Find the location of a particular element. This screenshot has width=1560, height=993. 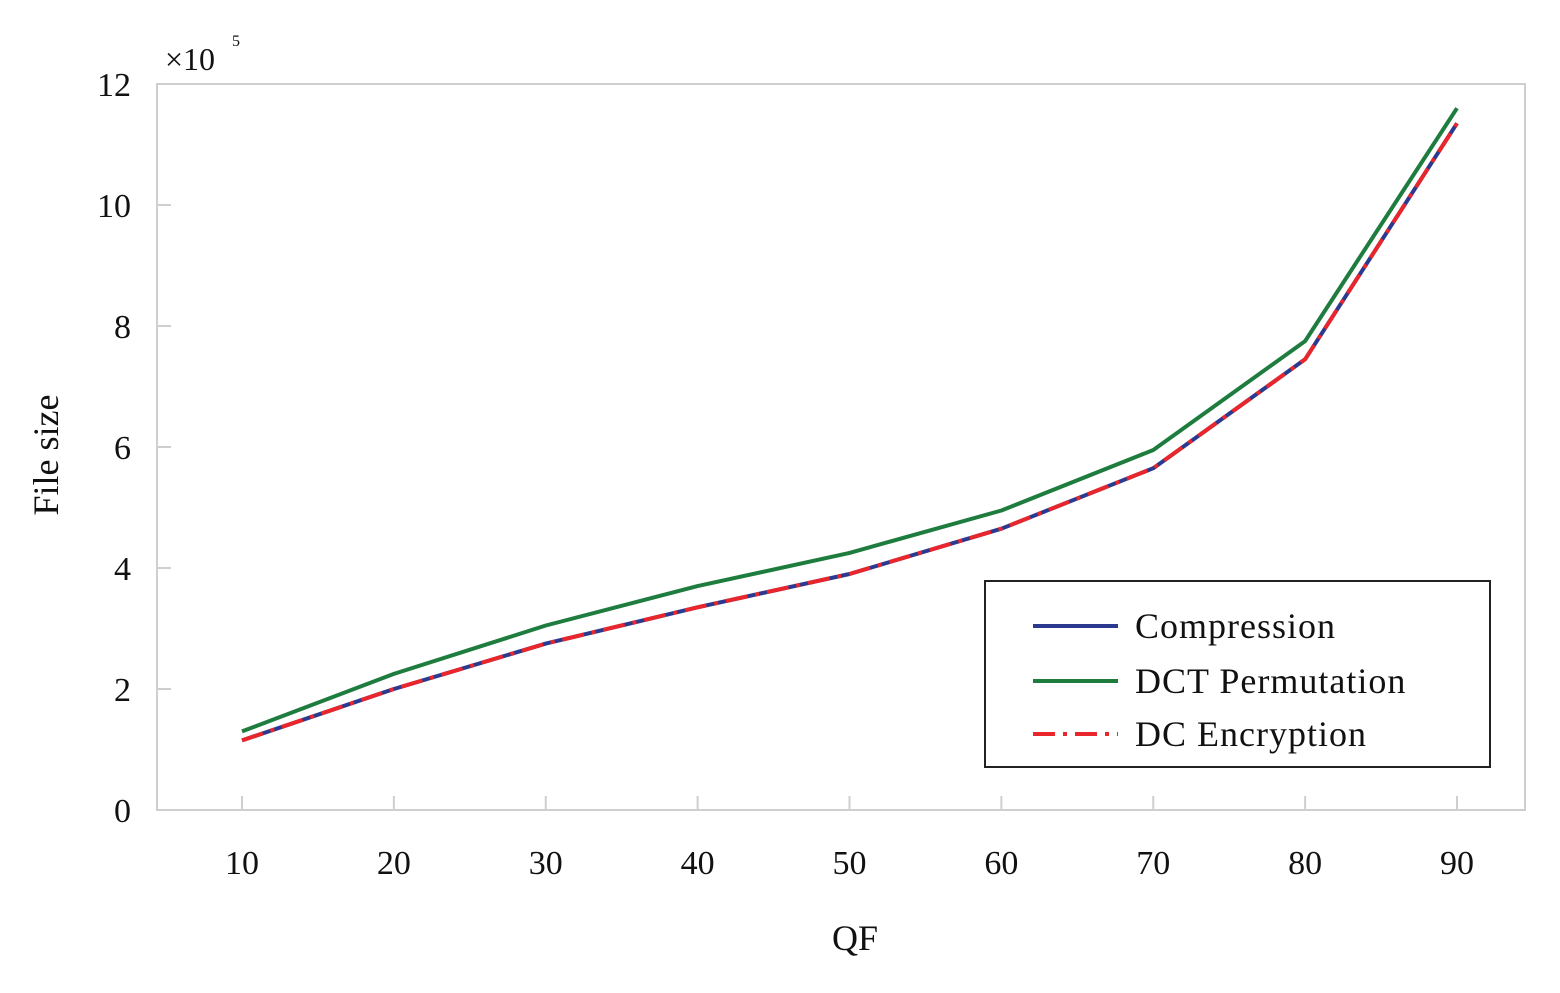

x-tick-label: 40 is located at coordinates (698, 863).